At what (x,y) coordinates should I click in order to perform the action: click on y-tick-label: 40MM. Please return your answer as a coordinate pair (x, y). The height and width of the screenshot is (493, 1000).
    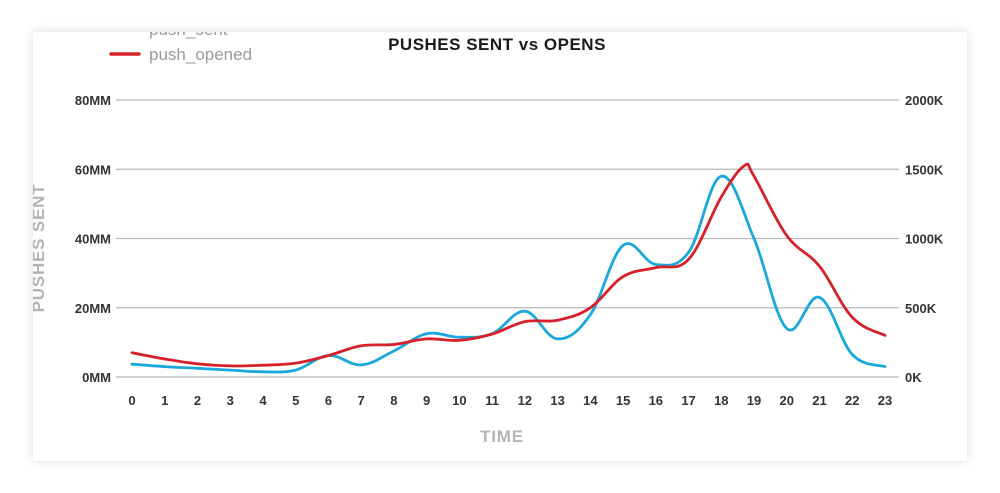
    Looking at the image, I should click on (93, 239).